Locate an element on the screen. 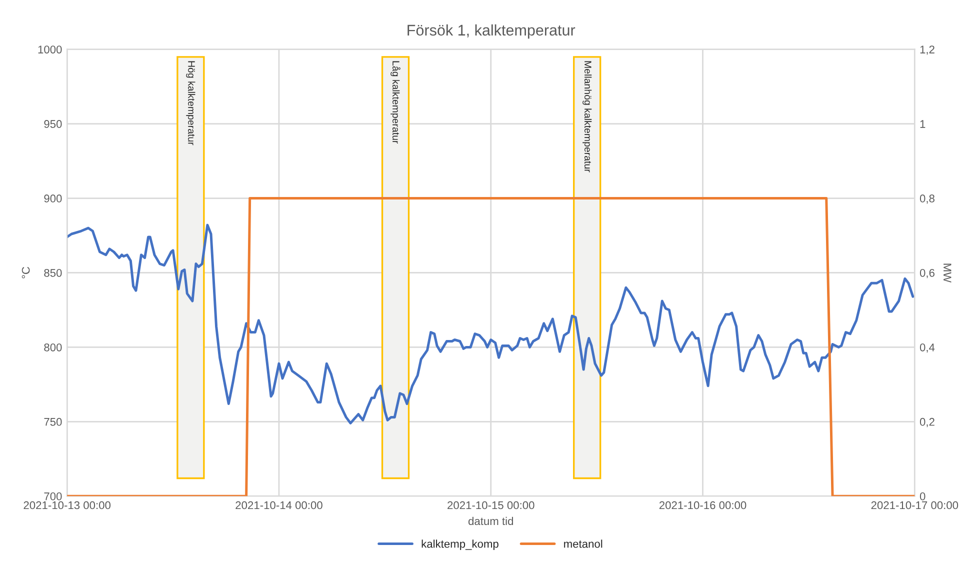 Image resolution: width=972 pixels, height=567 pixels. x-tick-label: 2021-10-13 00:00 is located at coordinates (67, 505).